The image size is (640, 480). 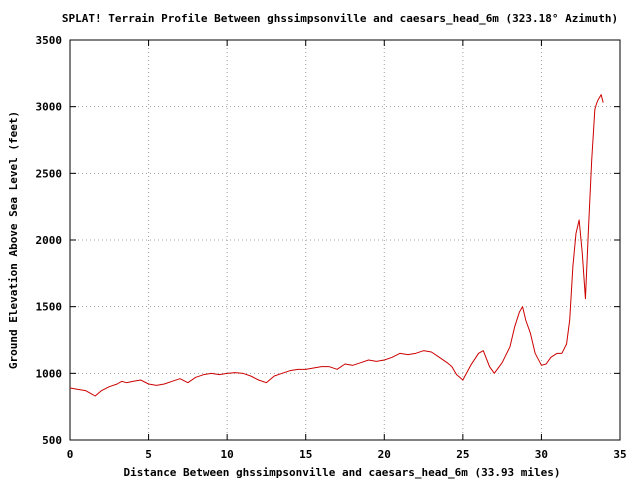 I want to click on y-axis-label: Ground Elevation Above Sea Level (feet), so click(x=13, y=240).